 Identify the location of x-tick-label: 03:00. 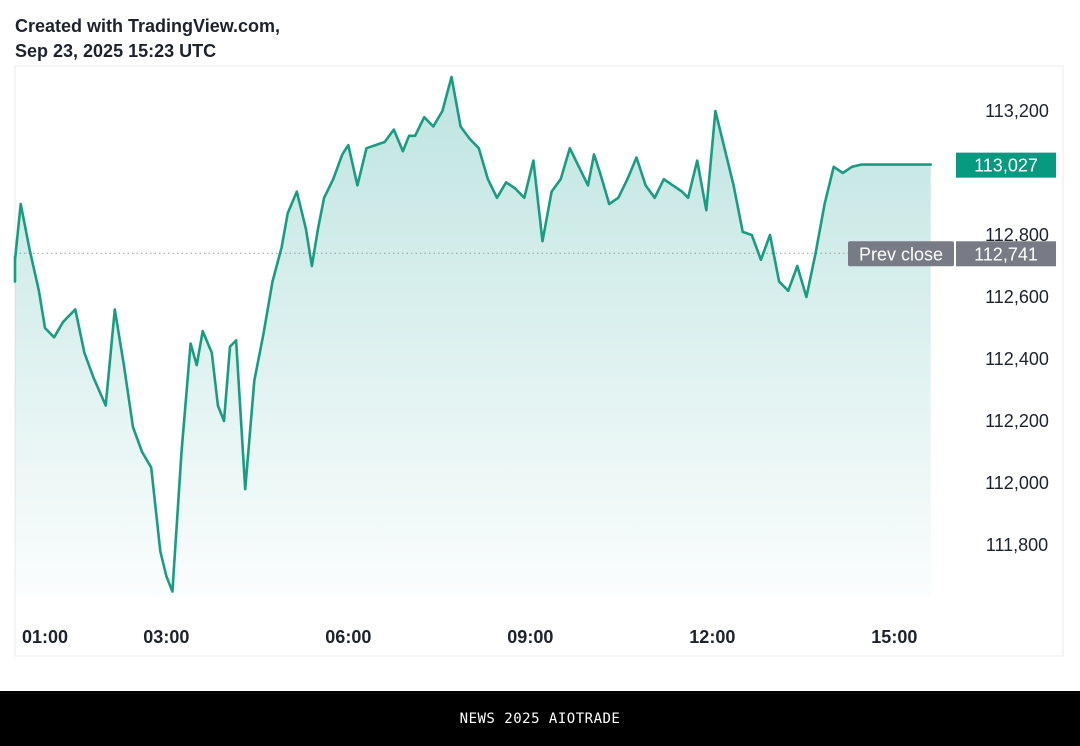
(166, 637).